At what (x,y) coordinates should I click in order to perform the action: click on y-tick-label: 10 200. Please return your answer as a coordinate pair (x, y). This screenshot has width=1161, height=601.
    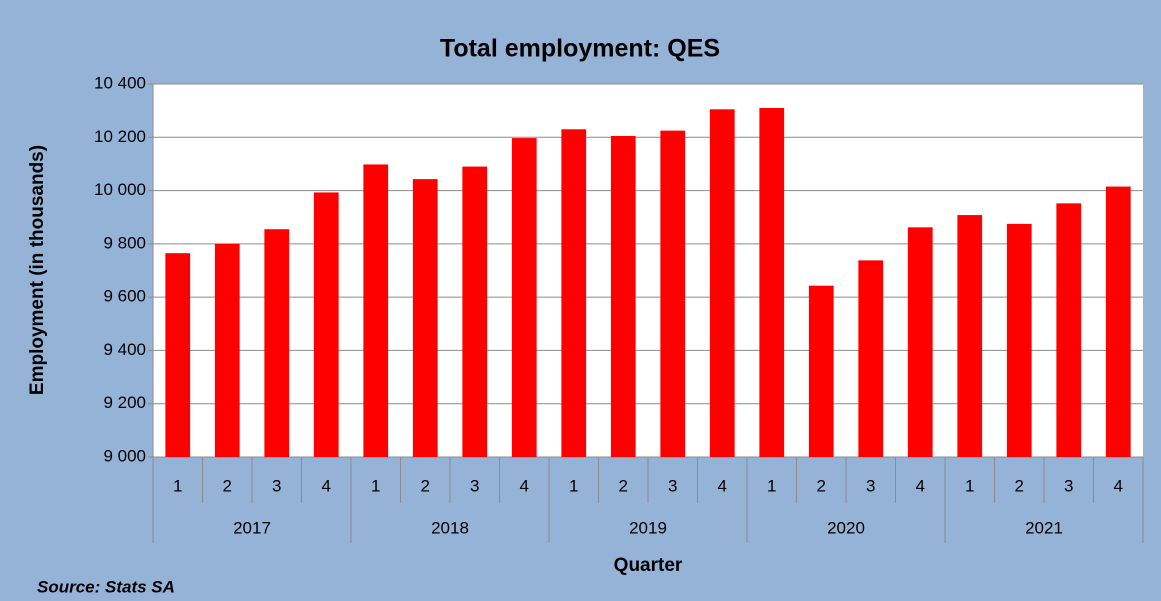
    Looking at the image, I should click on (120, 136).